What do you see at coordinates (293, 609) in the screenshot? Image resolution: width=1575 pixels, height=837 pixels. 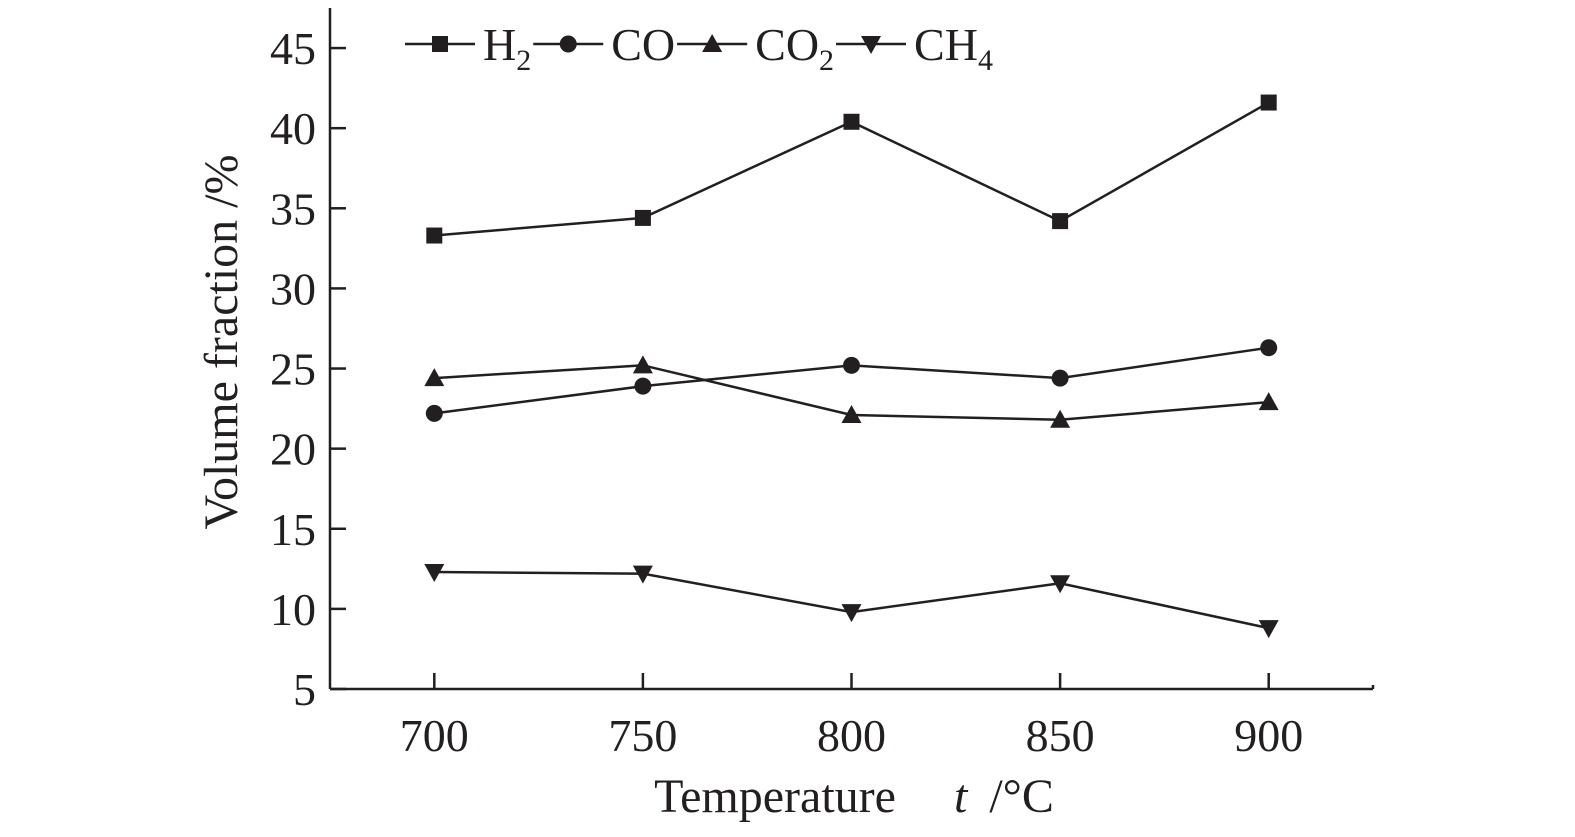 I see `y-tick-label: 10` at bounding box center [293, 609].